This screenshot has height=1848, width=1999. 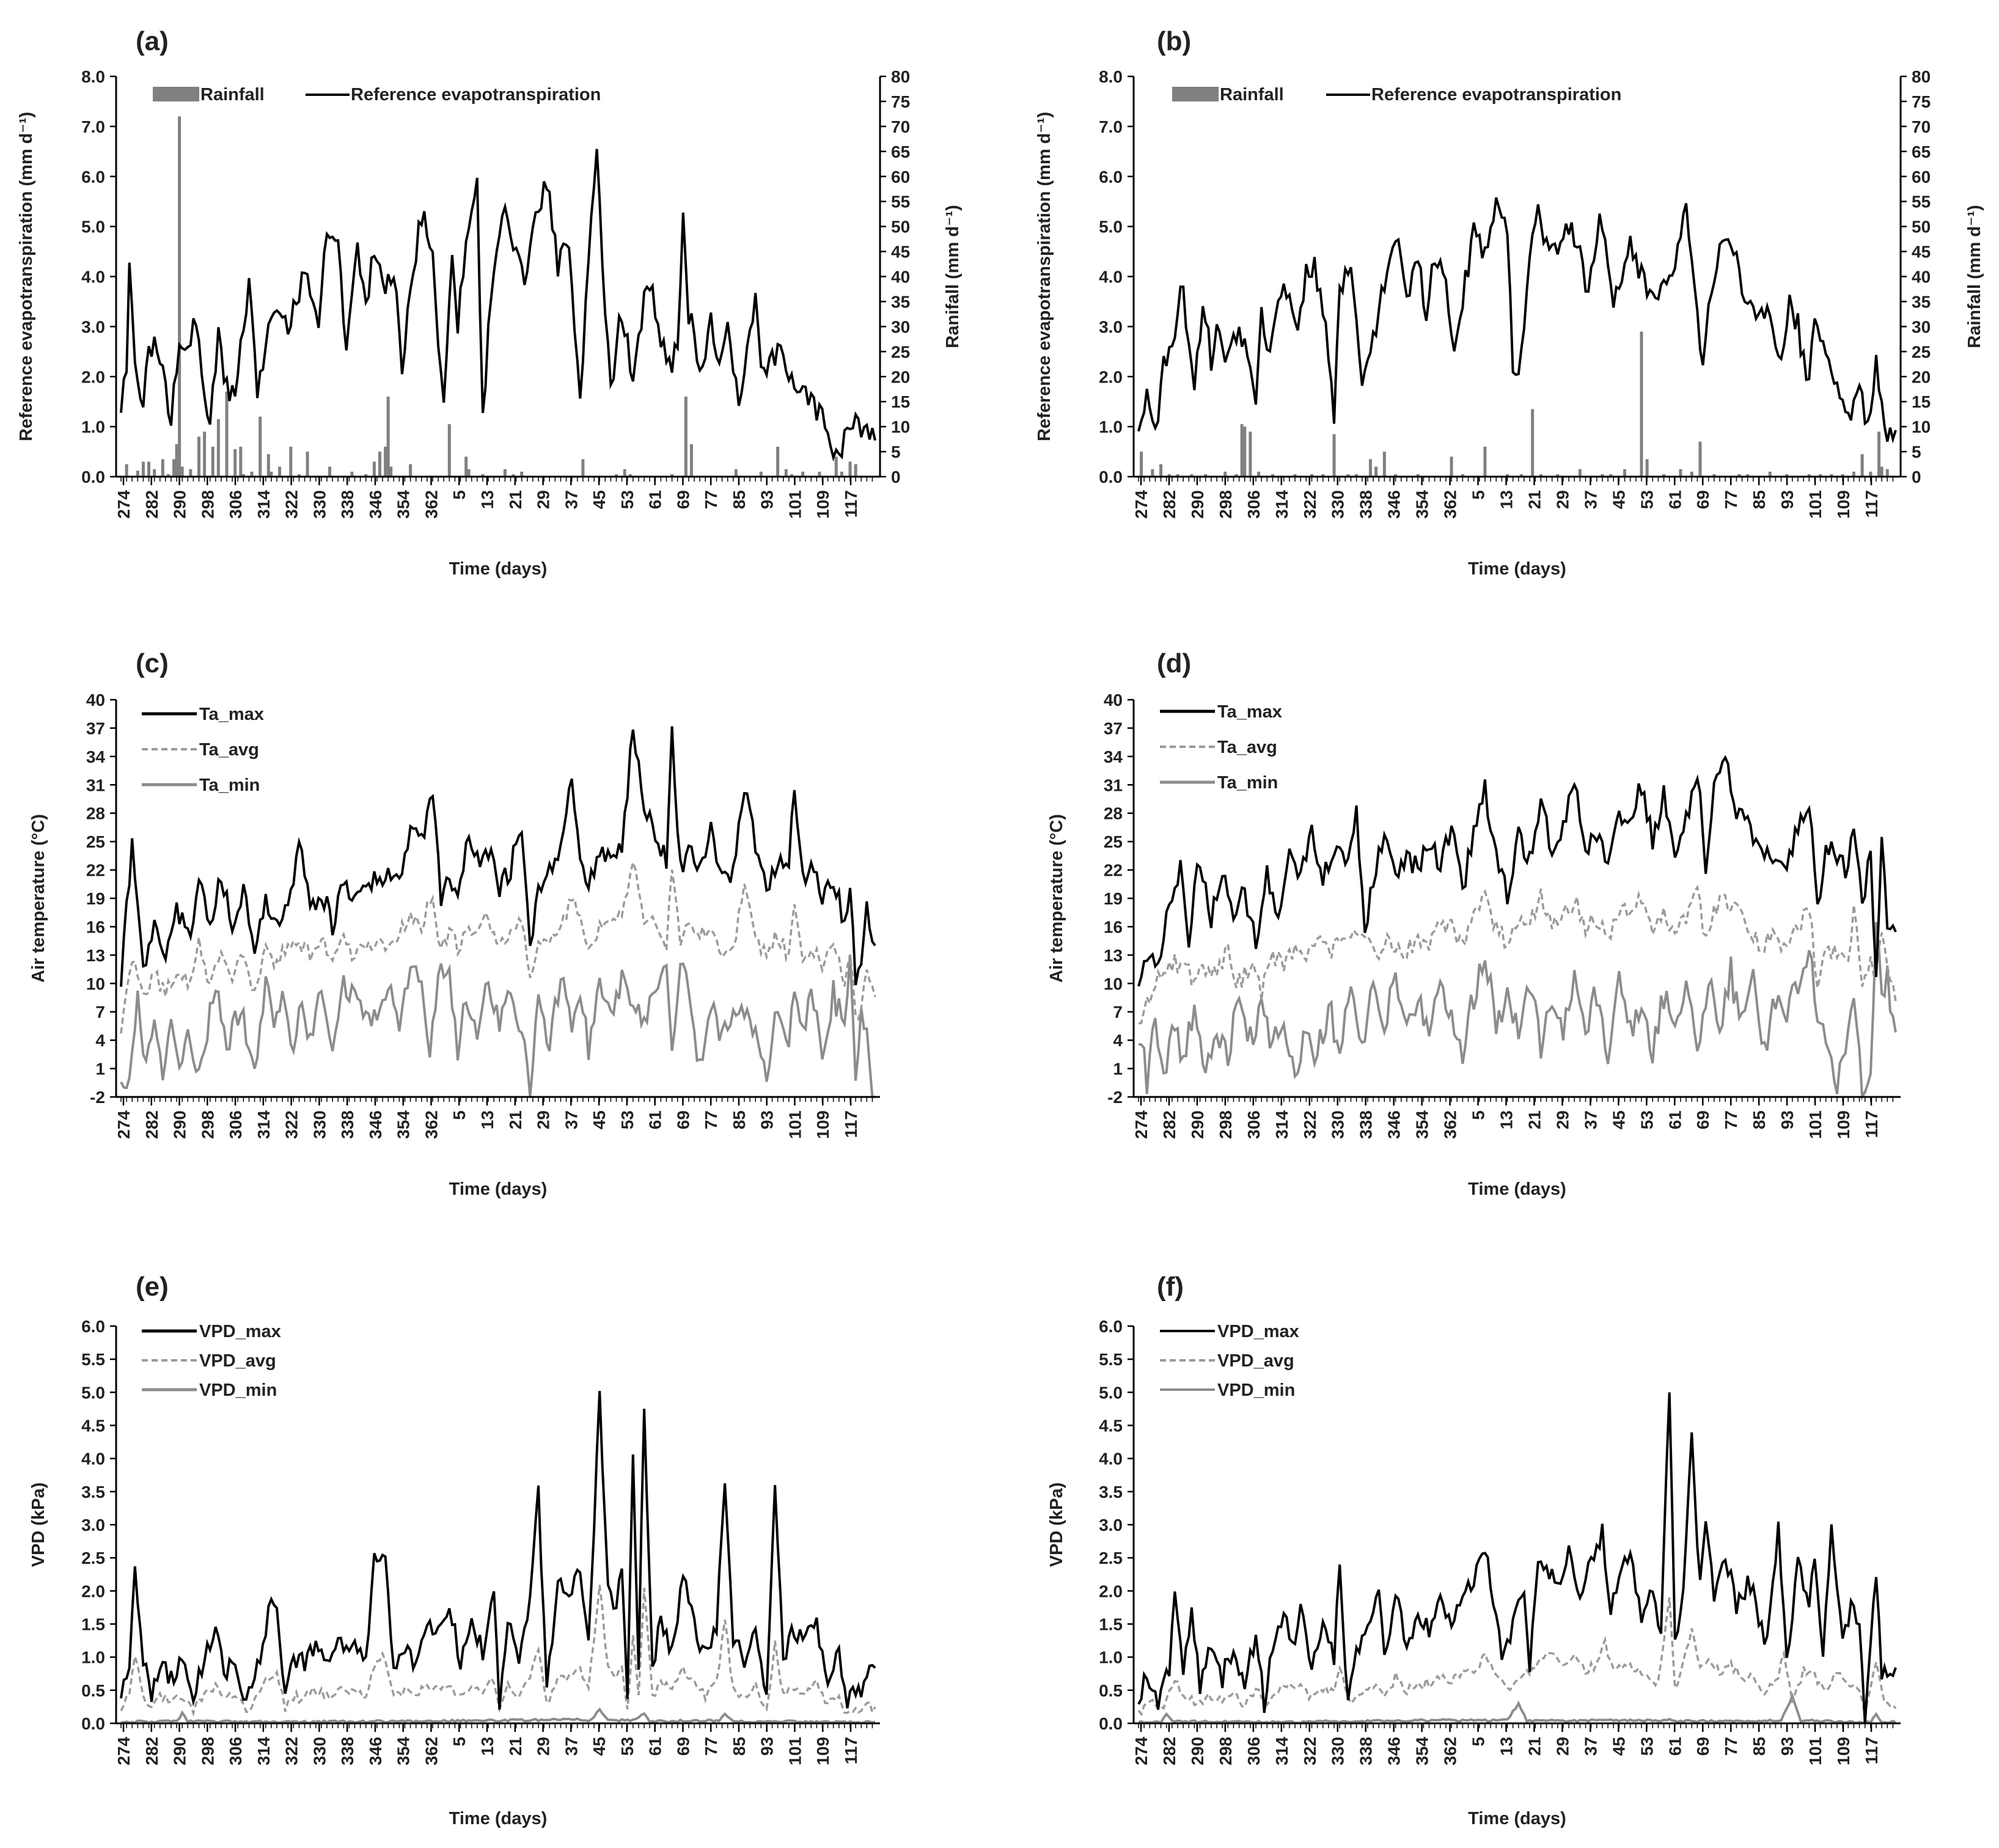 I want to click on panel-e-legend-max: VPD_max, so click(x=240, y=1332).